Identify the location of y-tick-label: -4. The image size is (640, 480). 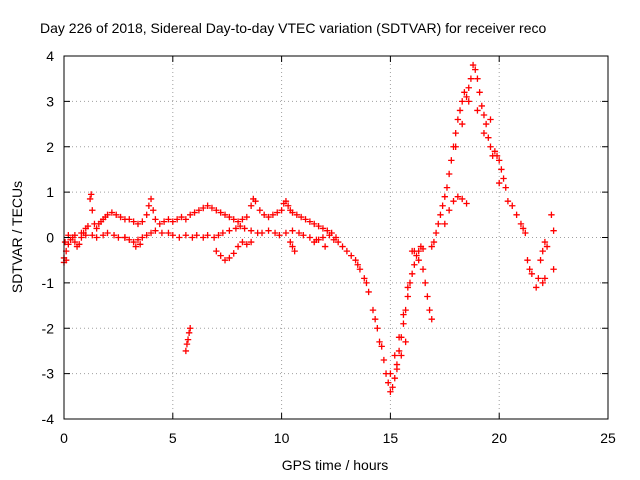
(48, 419).